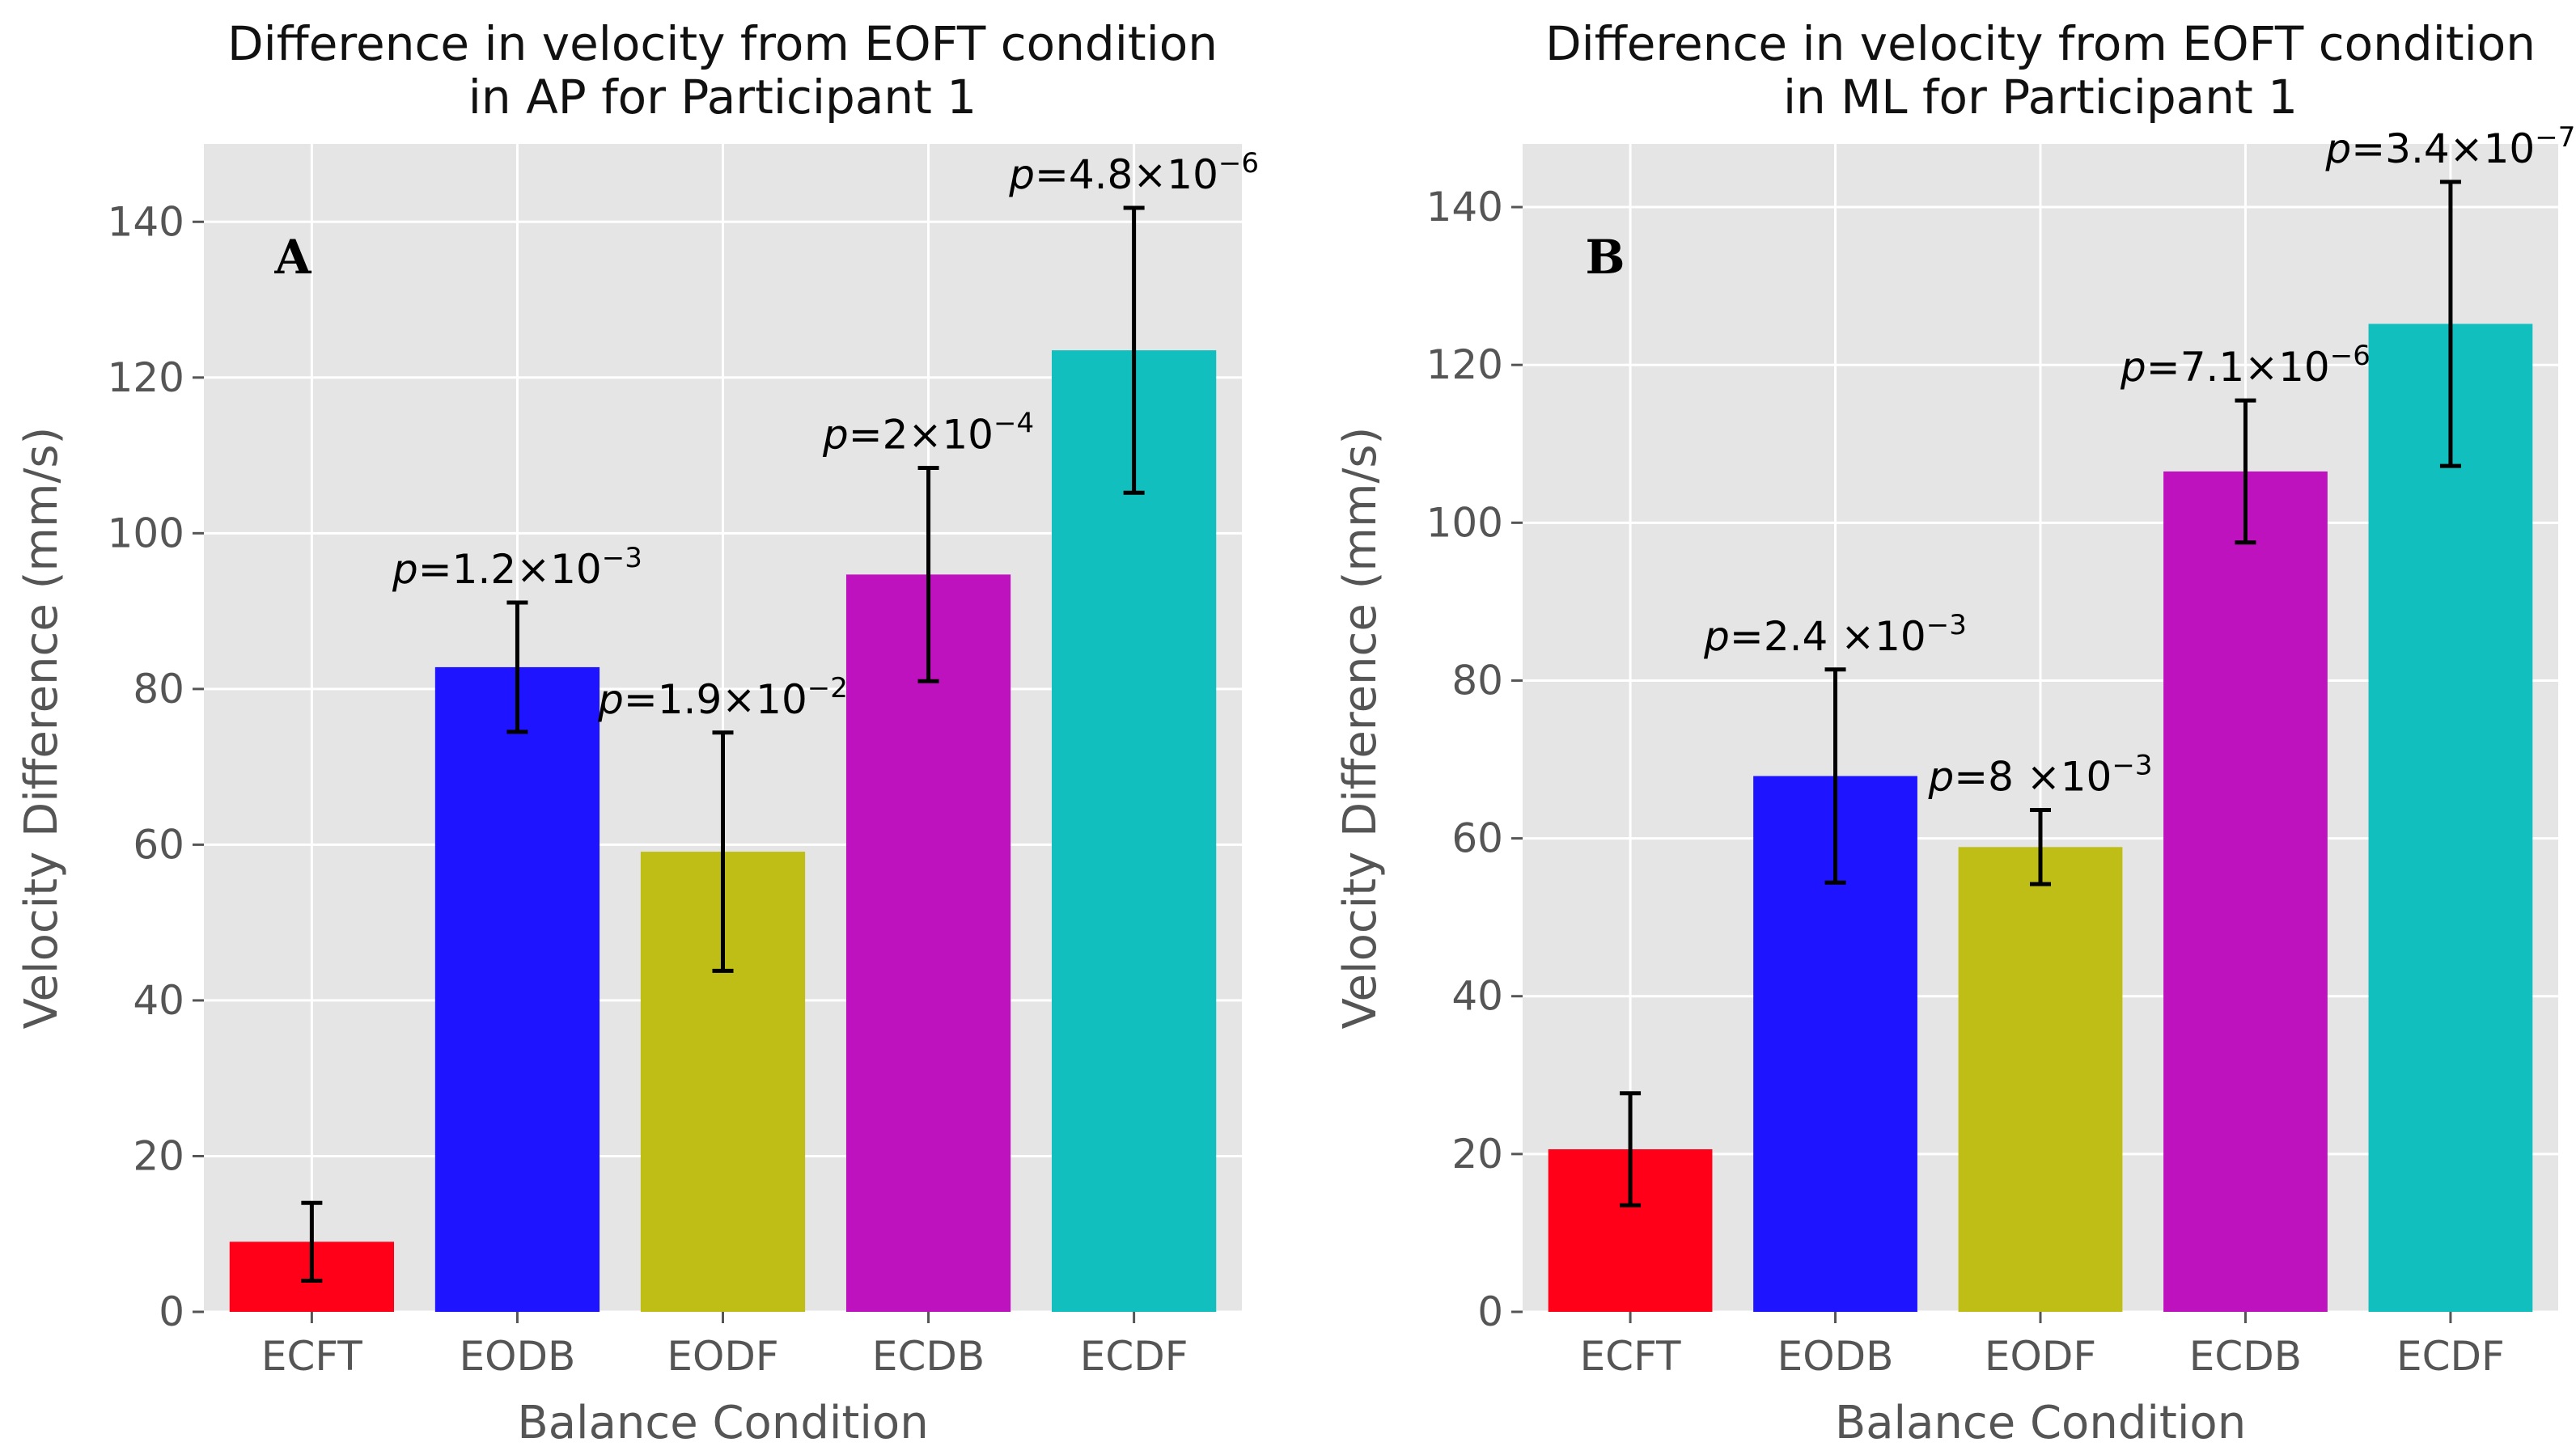 The height and width of the screenshot is (1455, 2576). Describe the element at coordinates (517, 567) in the screenshot. I see `p-value-annotation: p=1.2×10−3` at that location.